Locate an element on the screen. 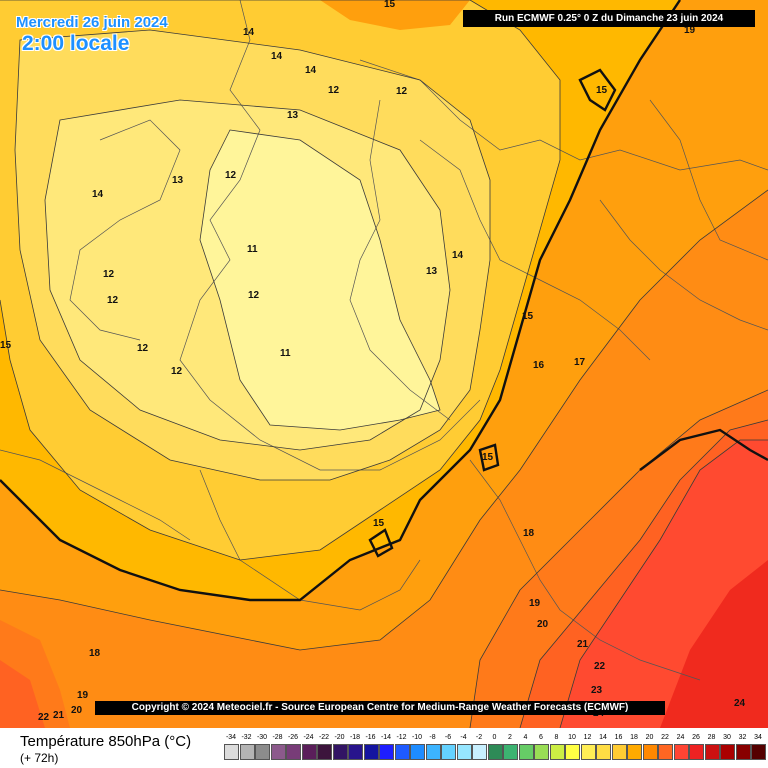 The width and height of the screenshot is (768, 768). scale-label: -16 is located at coordinates (370, 737).